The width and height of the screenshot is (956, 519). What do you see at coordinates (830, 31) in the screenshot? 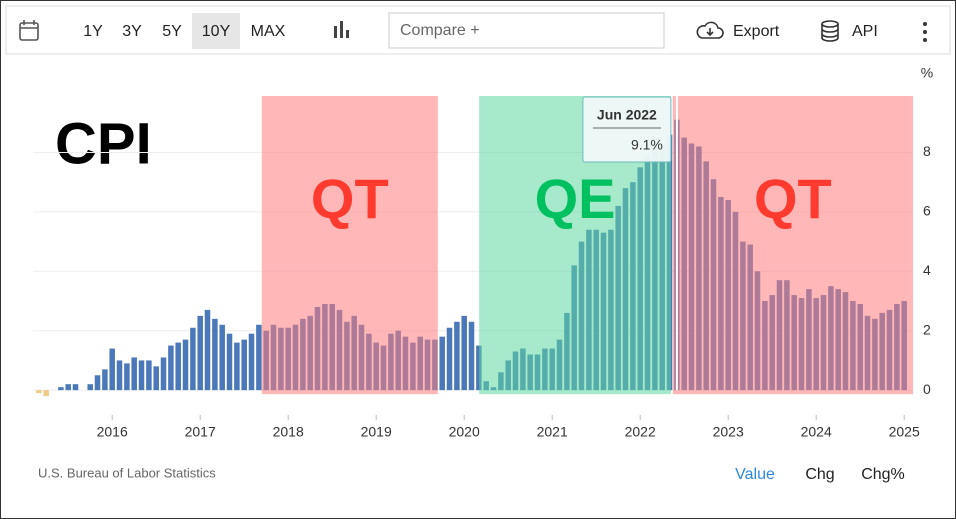
I see `api-icon` at bounding box center [830, 31].